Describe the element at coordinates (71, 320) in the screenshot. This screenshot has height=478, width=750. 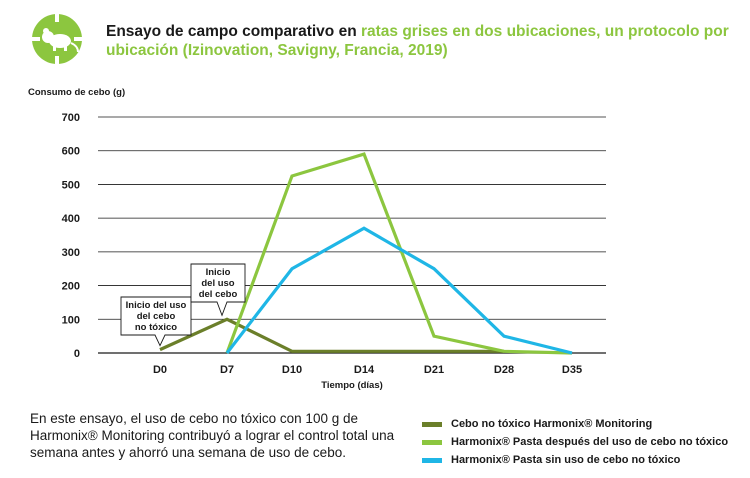
I see `y-tick-label: 100` at that location.